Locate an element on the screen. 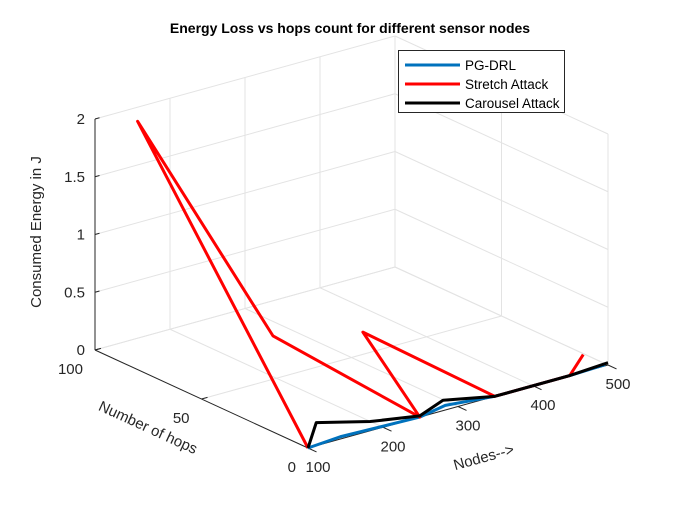  legend-entry: Stretch Attack is located at coordinates (507, 84).